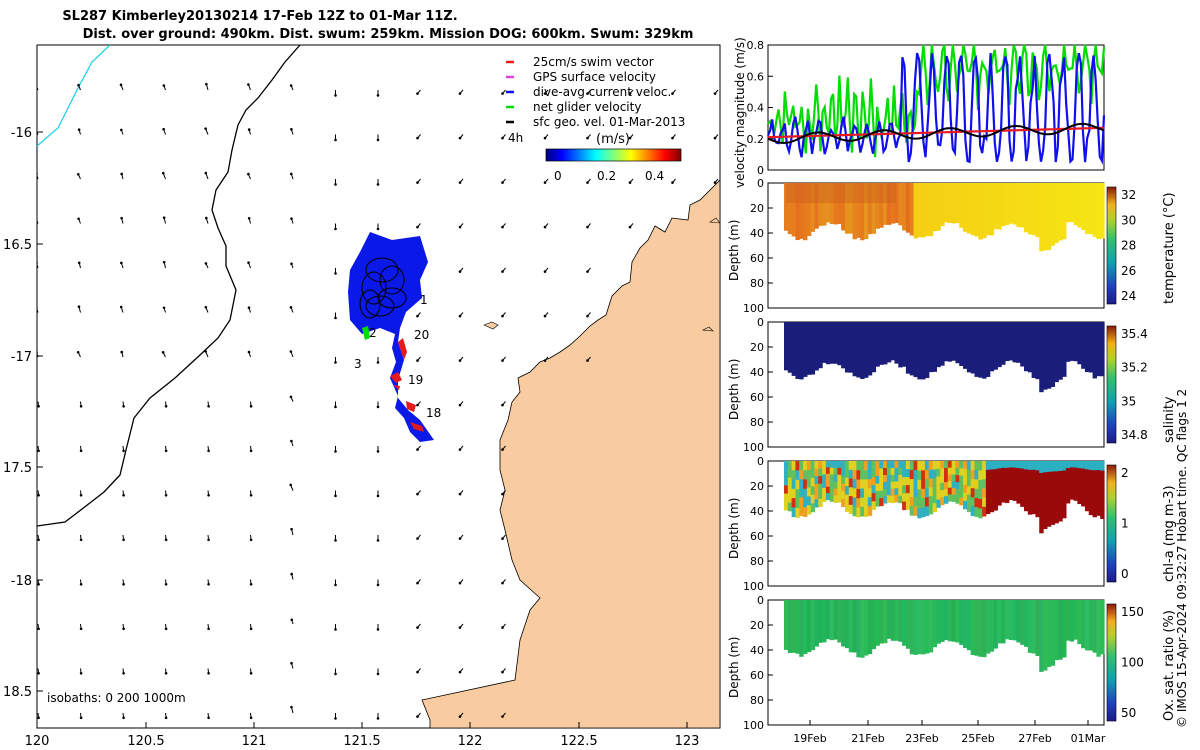 This screenshot has width=1200, height=750. What do you see at coordinates (1132, 663) in the screenshot?
I see `colorbar-tick-label: 100` at bounding box center [1132, 663].